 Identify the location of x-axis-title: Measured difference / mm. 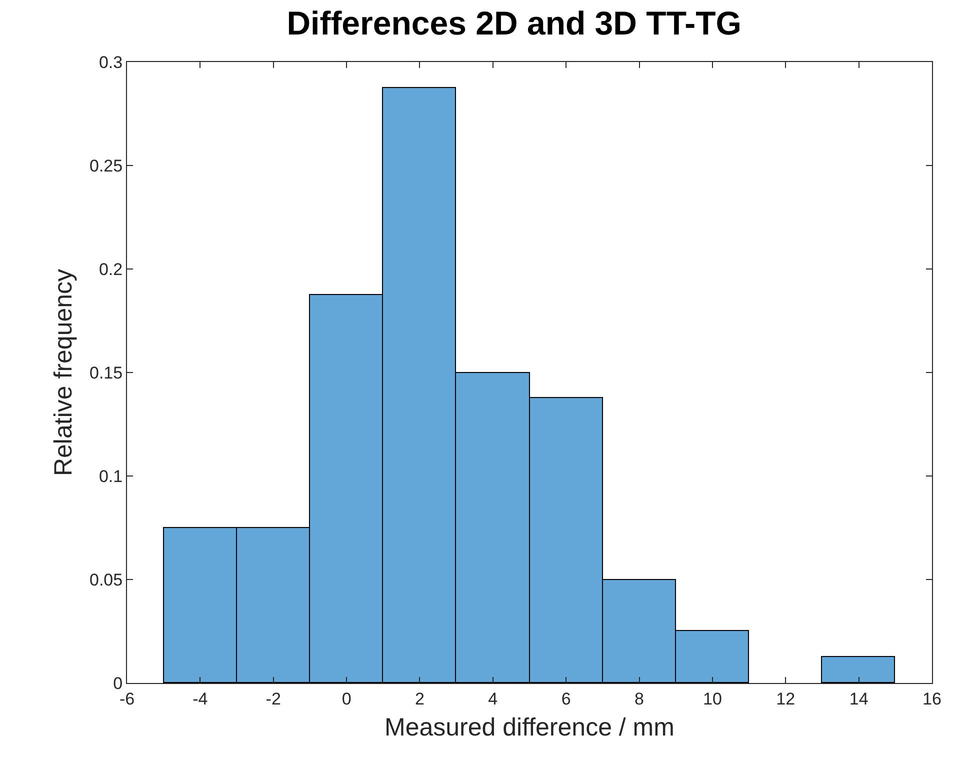
(529, 727).